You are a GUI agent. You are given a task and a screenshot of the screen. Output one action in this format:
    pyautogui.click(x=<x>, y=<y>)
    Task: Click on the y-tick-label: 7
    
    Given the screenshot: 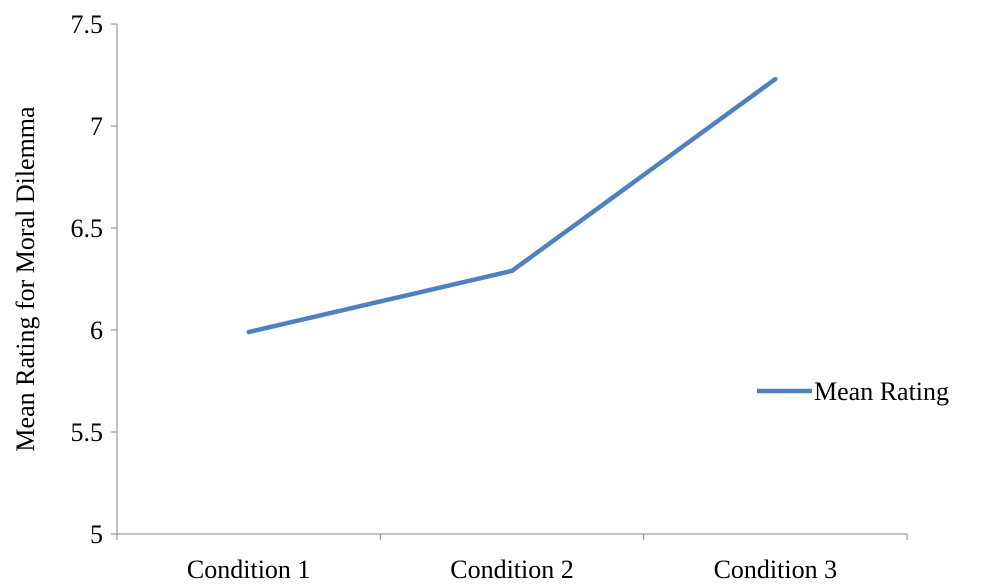 What is the action you would take?
    pyautogui.click(x=96, y=126)
    